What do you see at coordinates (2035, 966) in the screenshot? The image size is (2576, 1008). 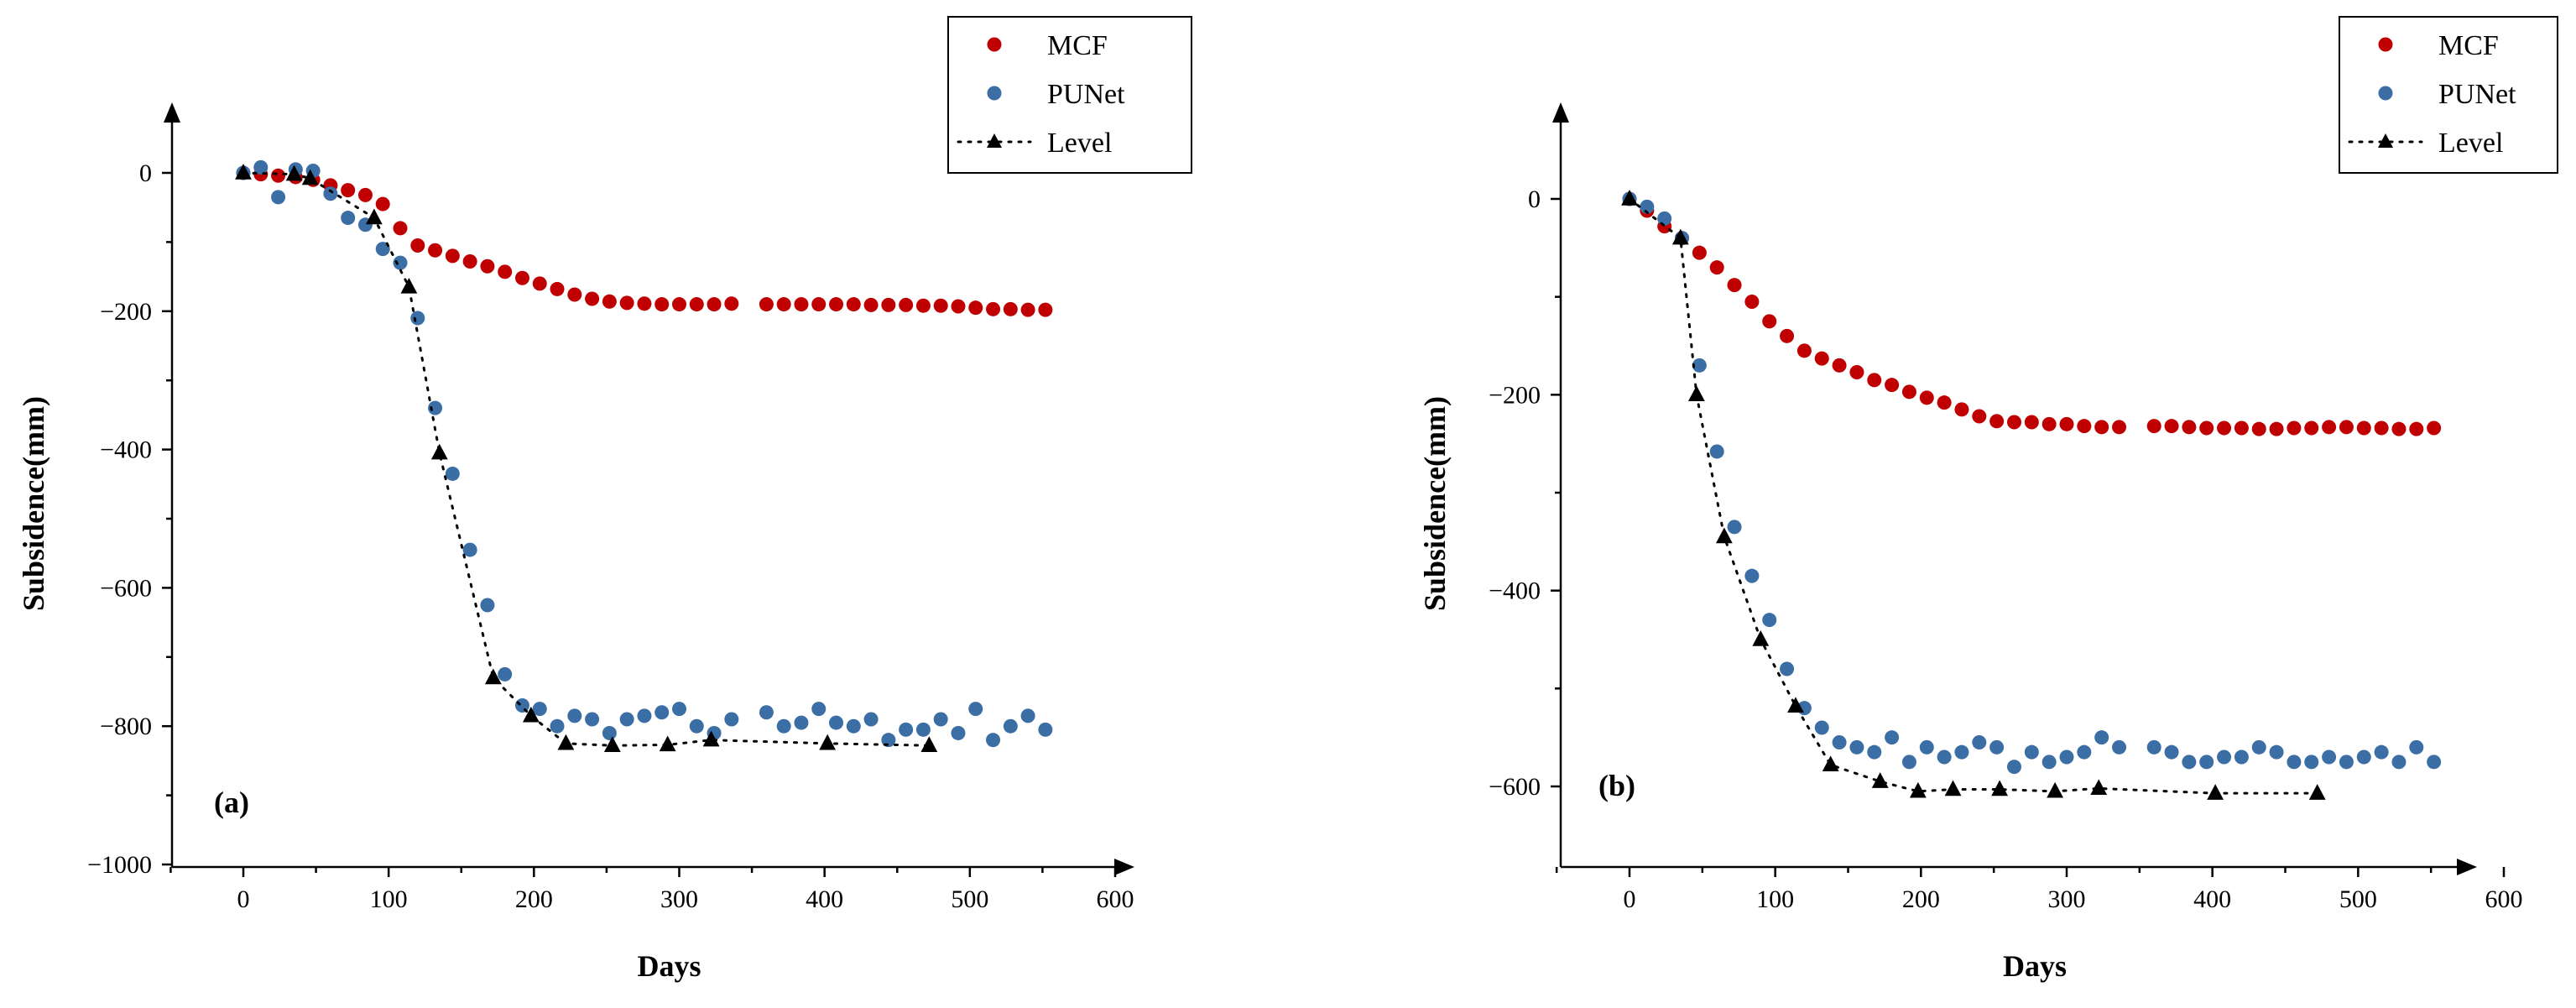 I see `x-axis-title: Days` at bounding box center [2035, 966].